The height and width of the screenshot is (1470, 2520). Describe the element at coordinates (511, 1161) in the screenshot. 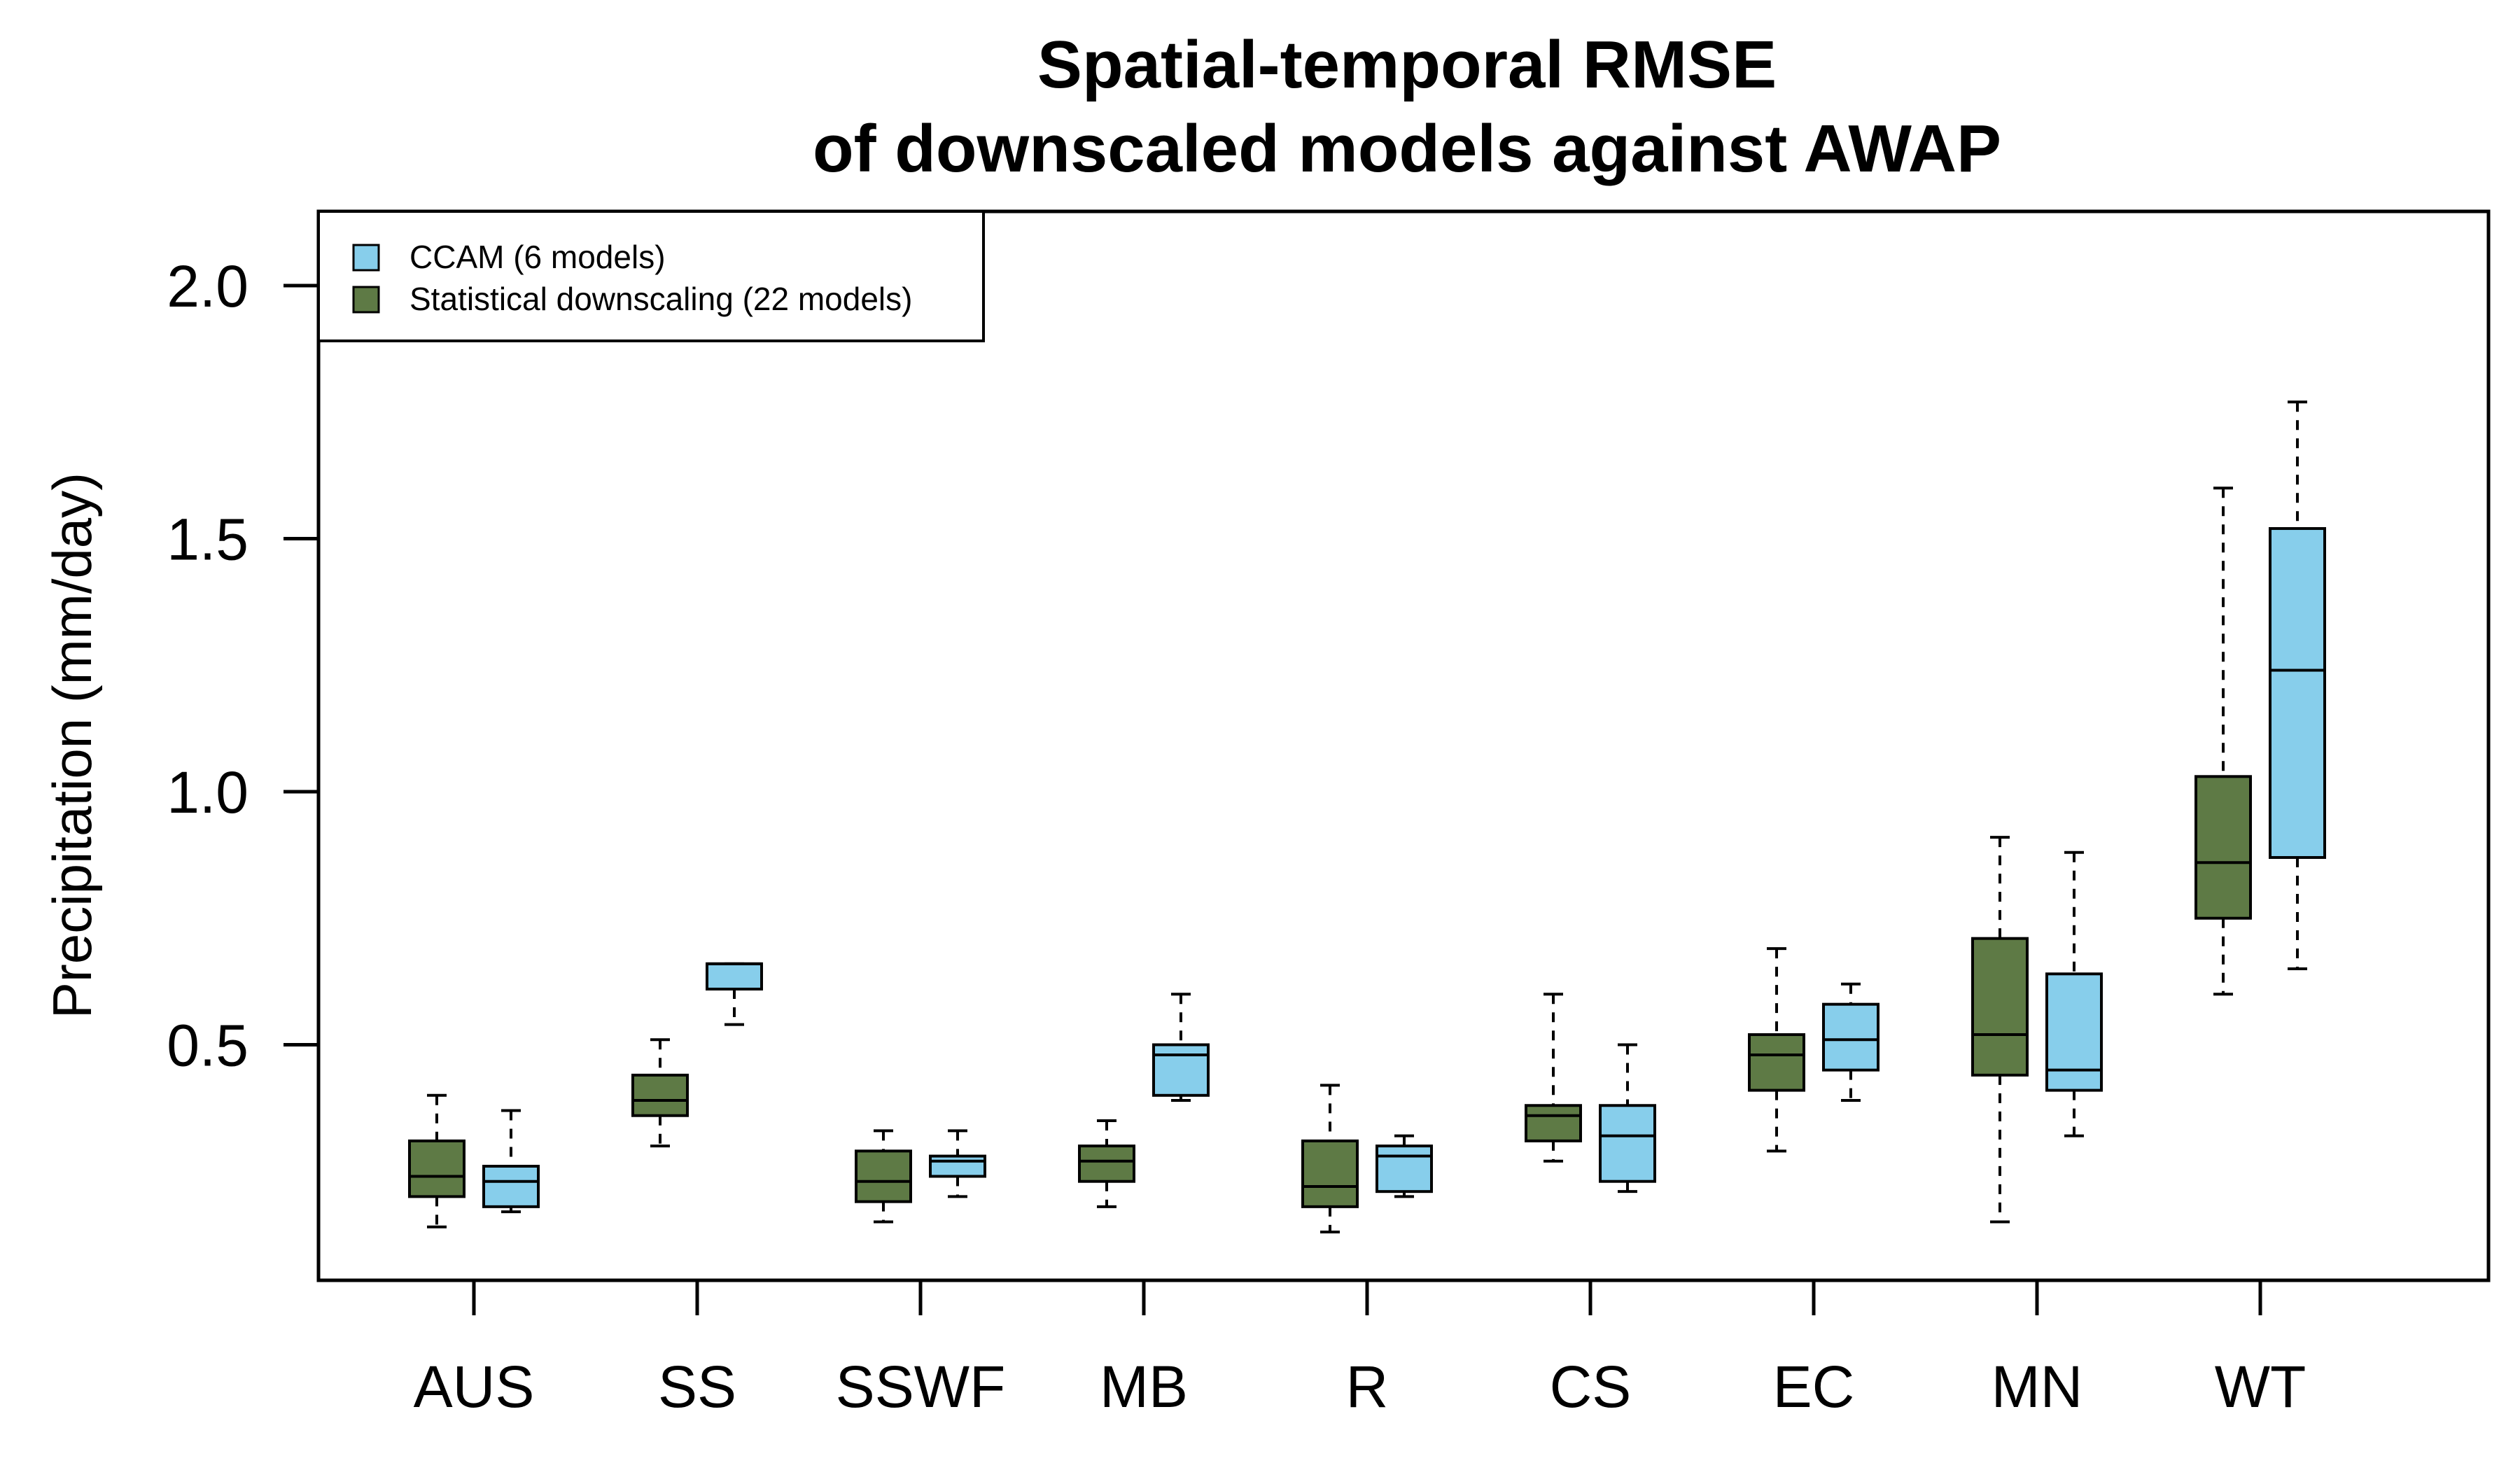

I see `box-ccam-aus` at that location.